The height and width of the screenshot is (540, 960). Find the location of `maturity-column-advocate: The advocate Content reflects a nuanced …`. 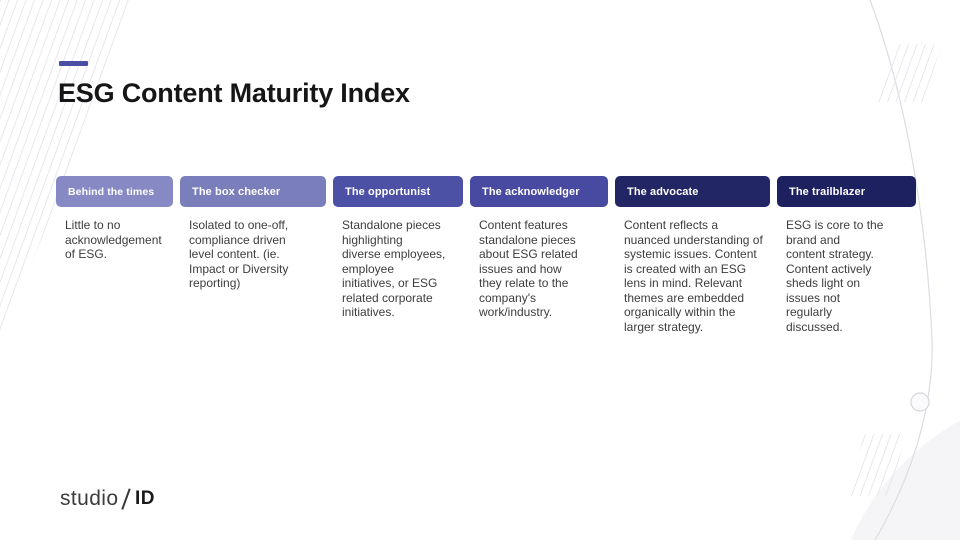

maturity-column-advocate: The advocate Content reflects a nuanced … is located at coordinates (692, 255).